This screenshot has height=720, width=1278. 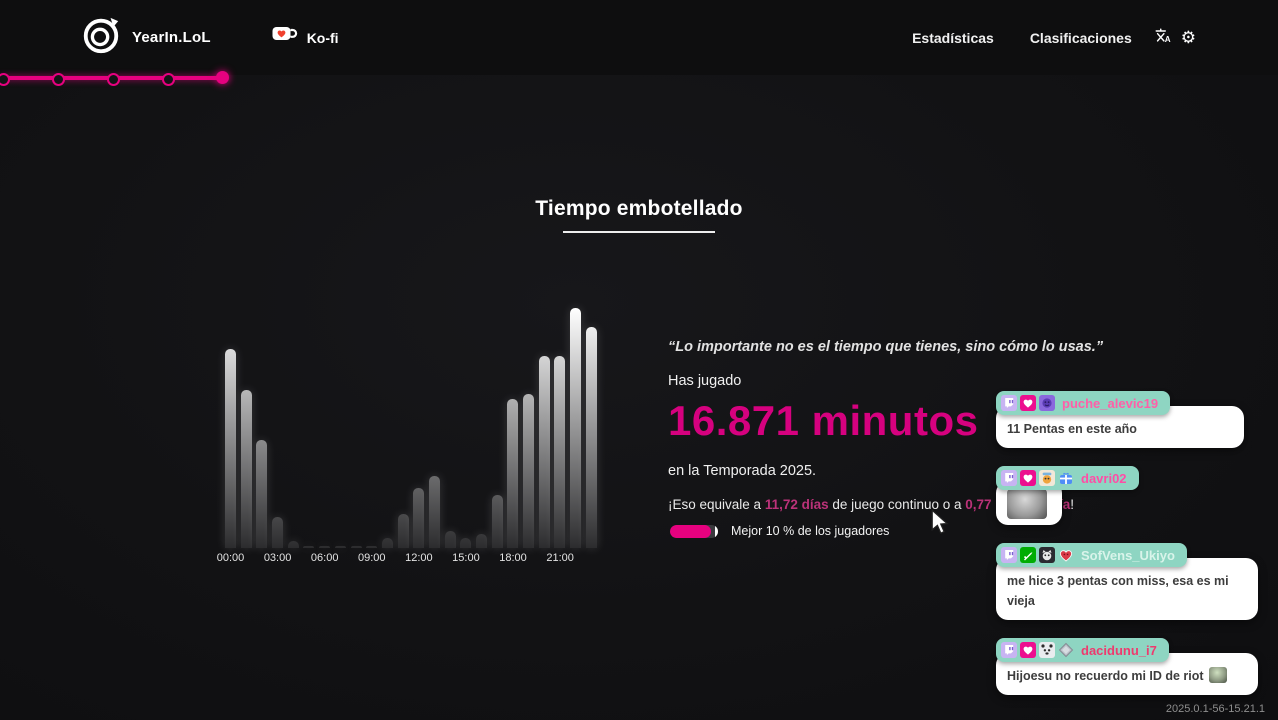 I want to click on chat-message: davri02, so click(x=1132, y=495).